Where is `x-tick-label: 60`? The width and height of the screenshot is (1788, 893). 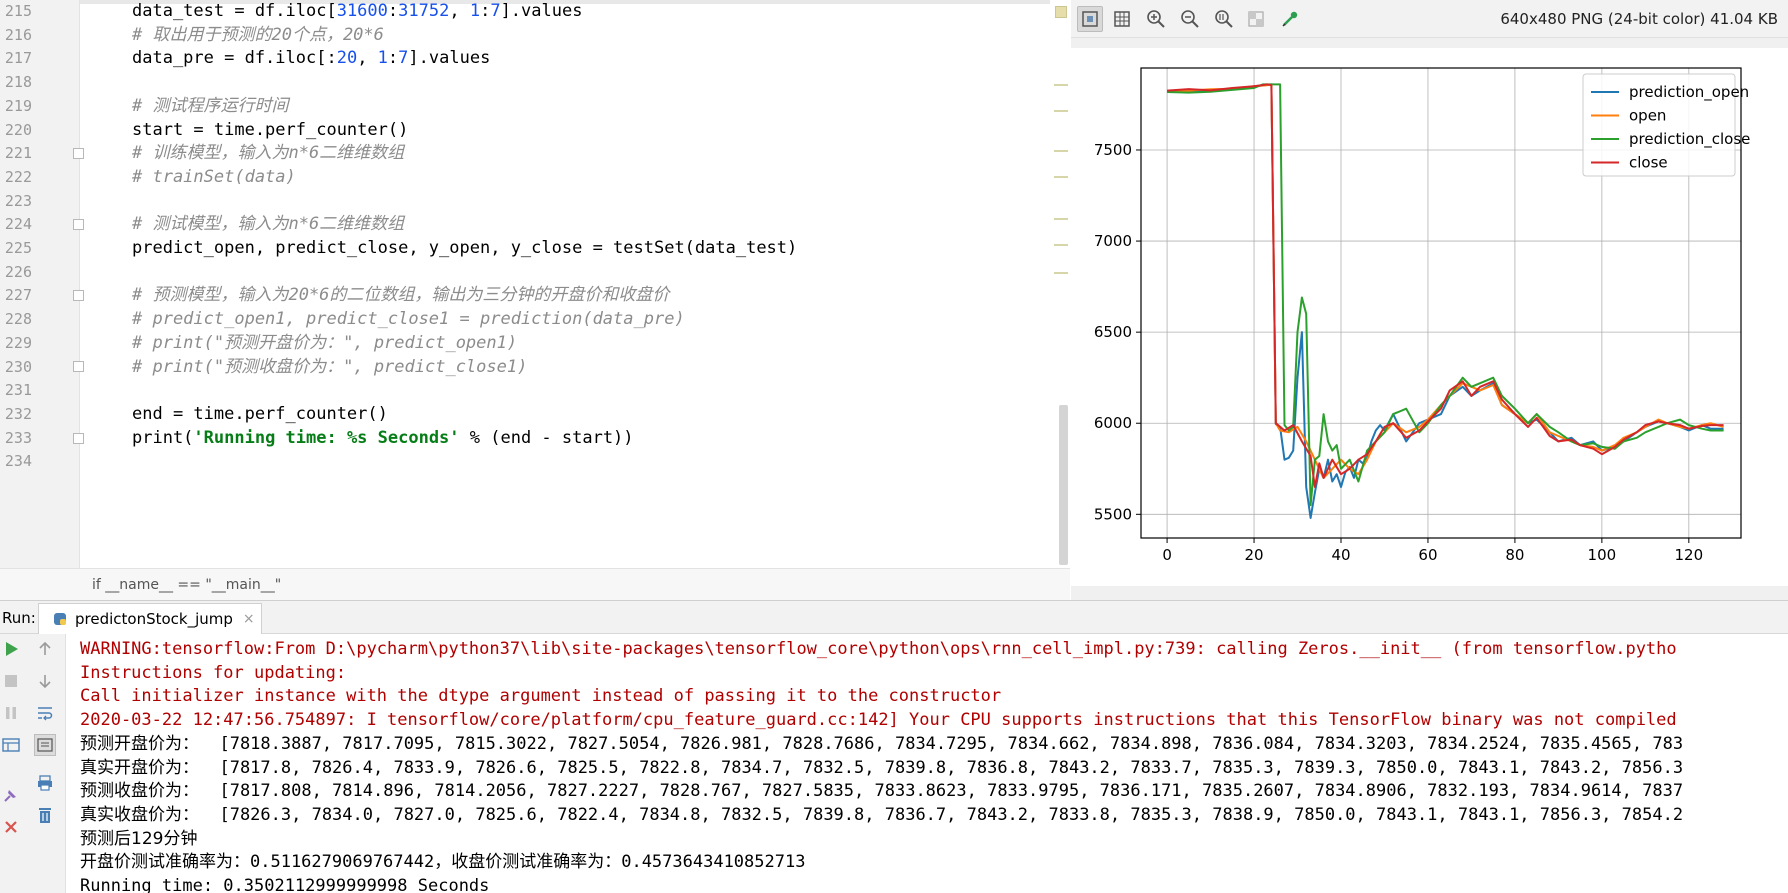
x-tick-label: 60 is located at coordinates (1427, 555).